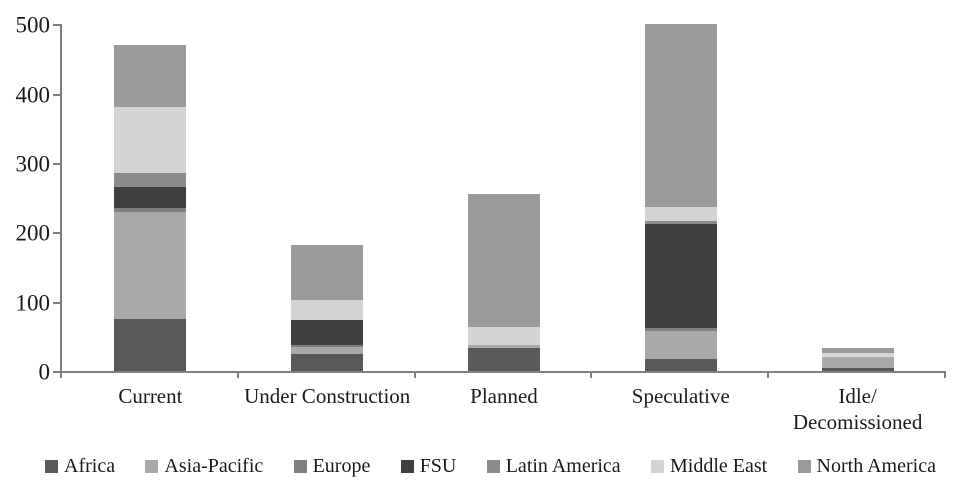  I want to click on bar-segment-north-america-current, so click(150, 76).